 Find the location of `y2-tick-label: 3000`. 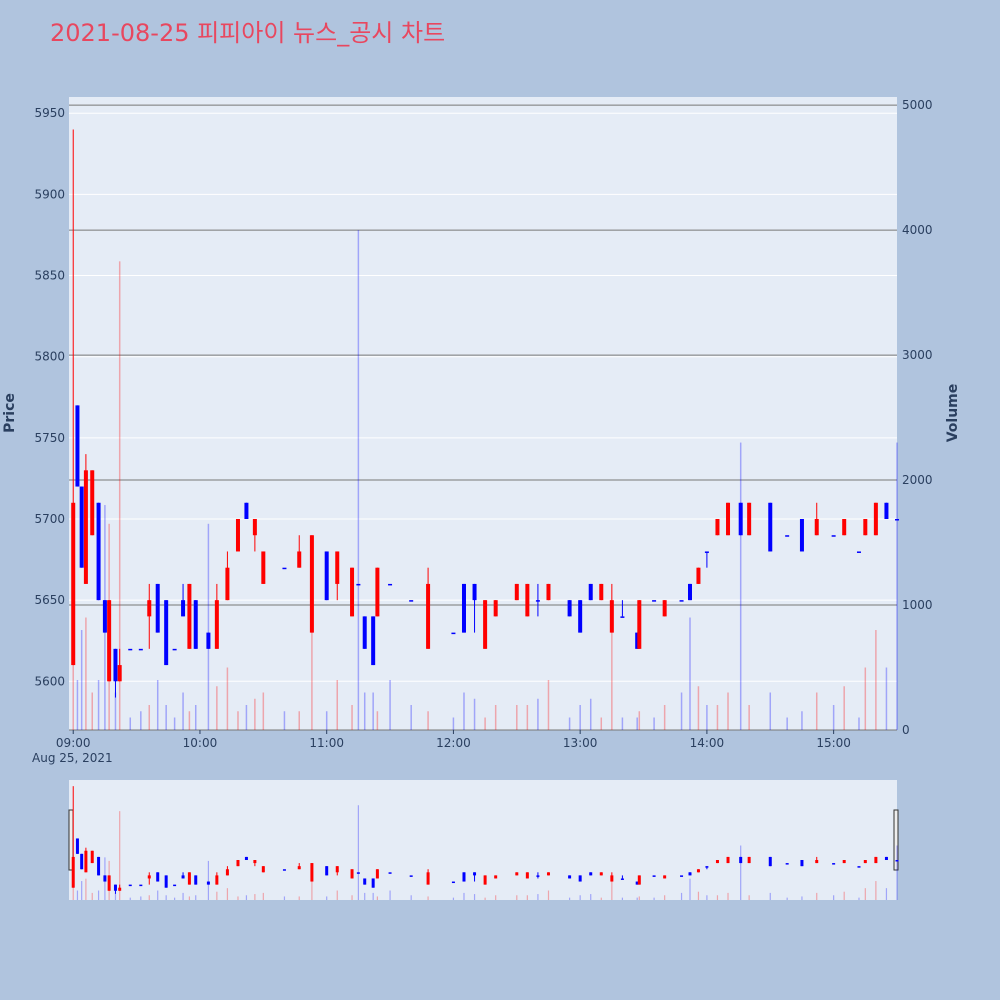

y2-tick-label: 3000 is located at coordinates (917, 355).